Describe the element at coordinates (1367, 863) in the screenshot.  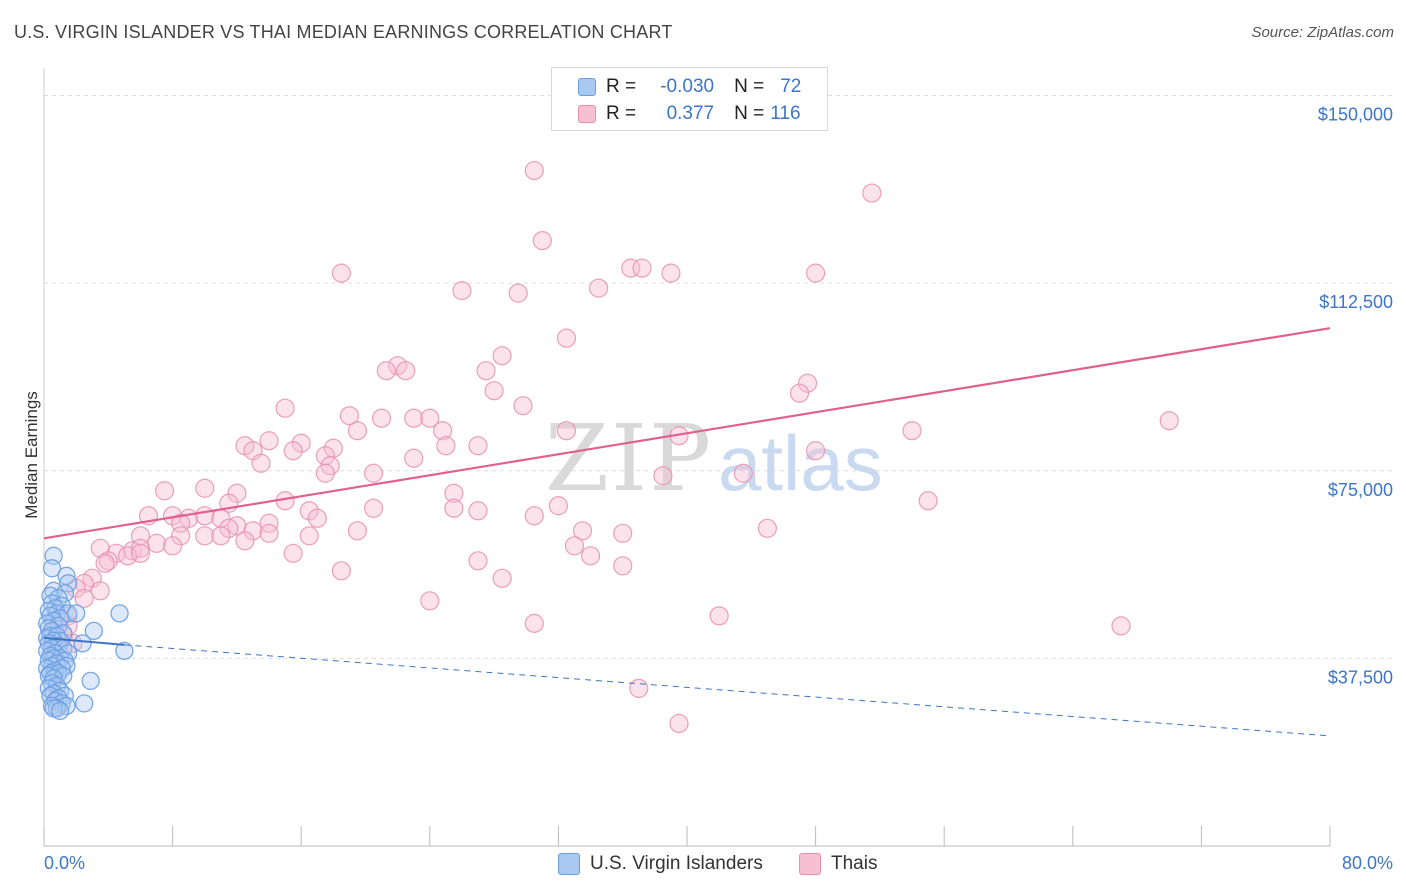
I see `x-tick-label-max: 80.0%` at that location.